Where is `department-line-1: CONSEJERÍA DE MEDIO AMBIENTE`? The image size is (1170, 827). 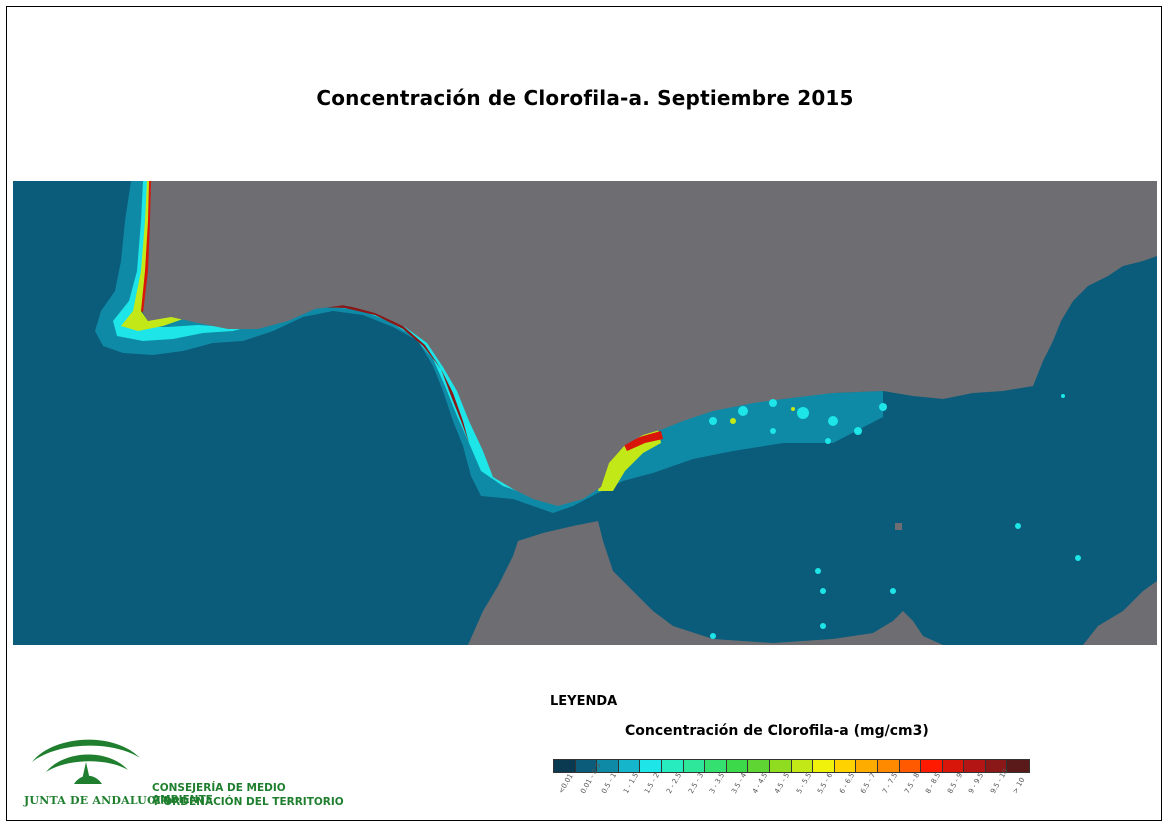 department-line-1: CONSEJERÍA DE MEDIO AMBIENTE is located at coordinates (219, 794).